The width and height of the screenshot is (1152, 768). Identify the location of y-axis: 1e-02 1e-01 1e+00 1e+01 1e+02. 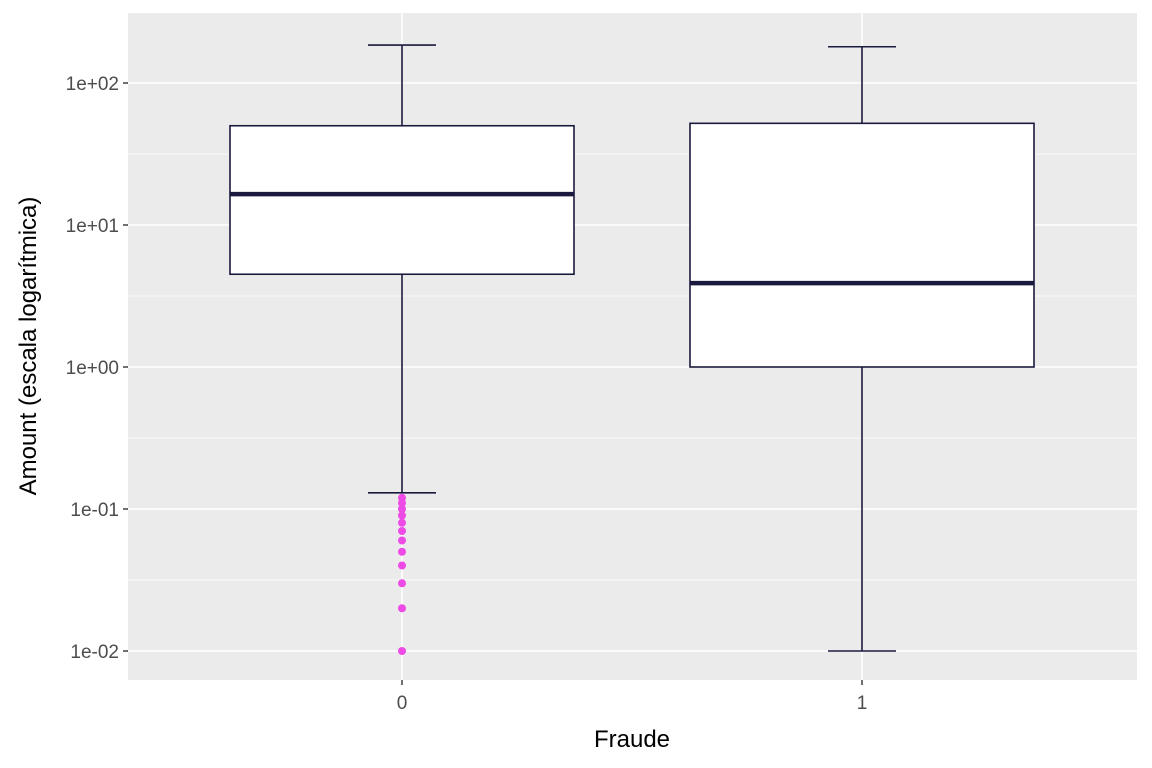
(97, 368).